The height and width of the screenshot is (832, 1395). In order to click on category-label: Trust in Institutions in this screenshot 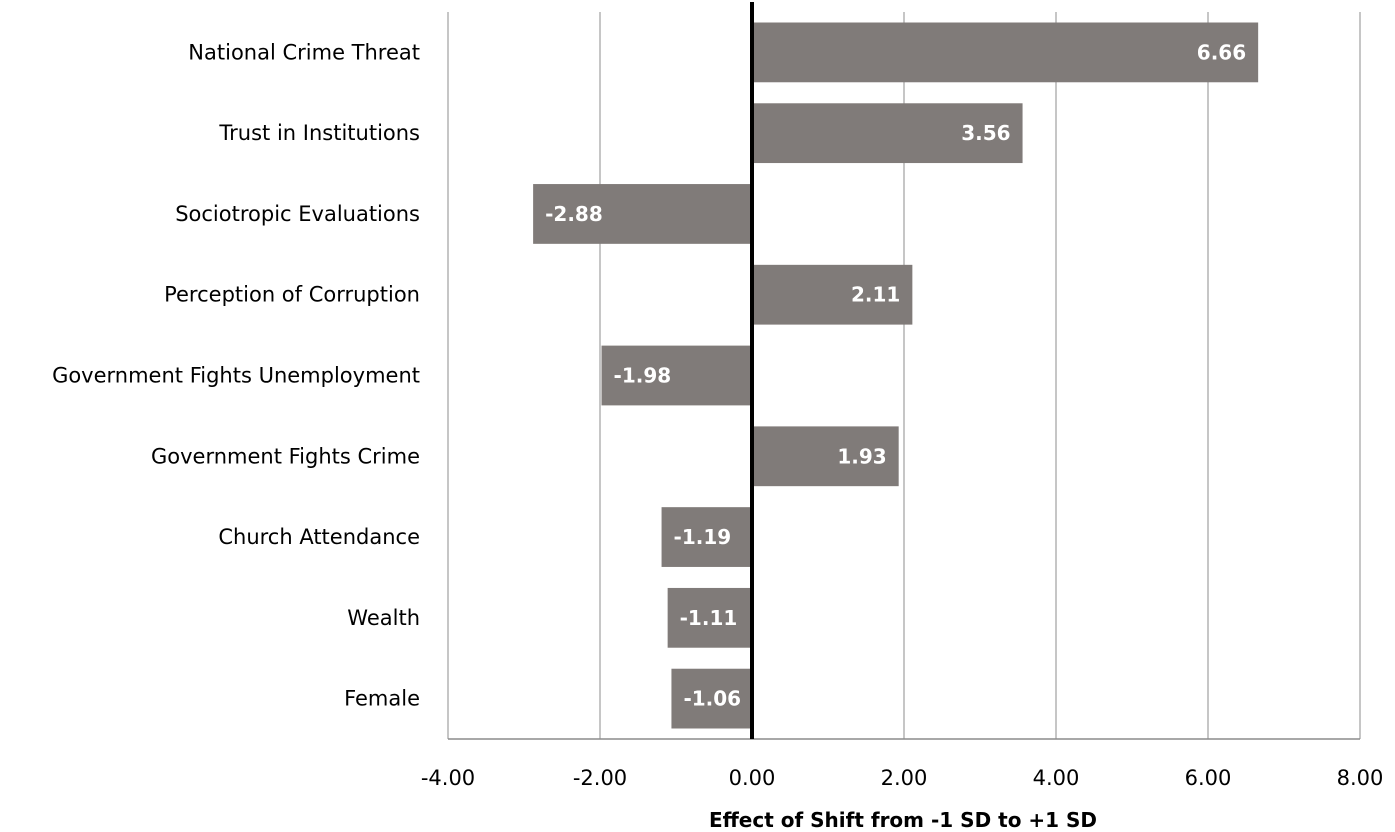, I will do `click(319, 133)`.